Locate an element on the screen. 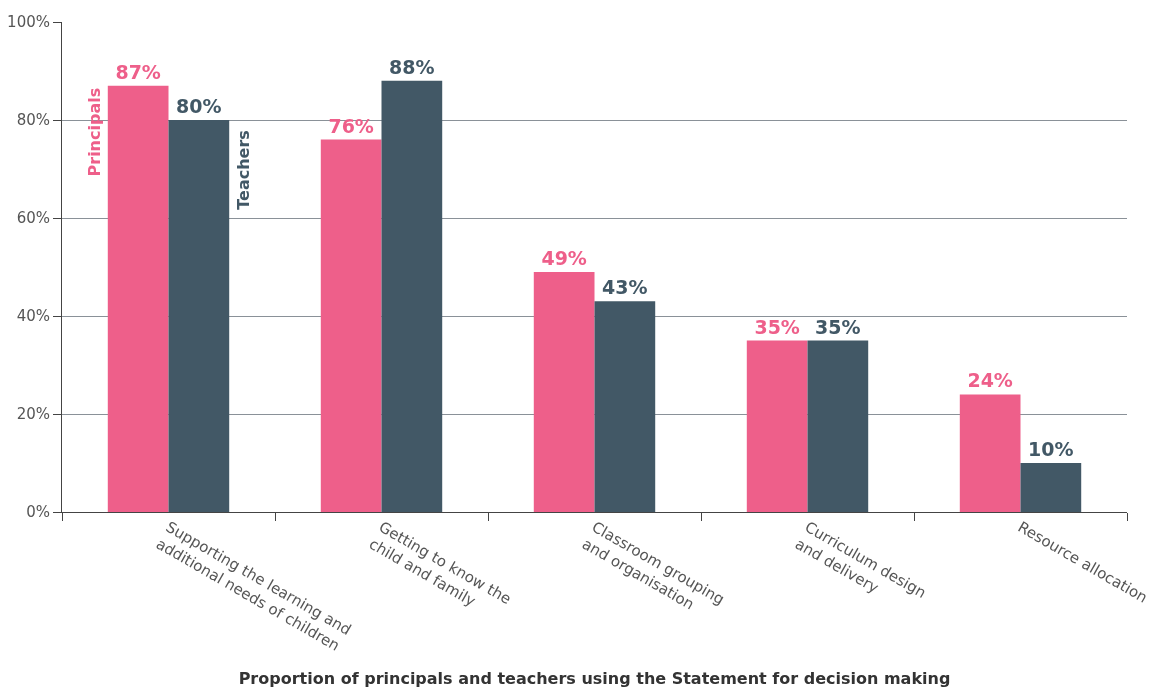  data-label: 80% is located at coordinates (199, 106).